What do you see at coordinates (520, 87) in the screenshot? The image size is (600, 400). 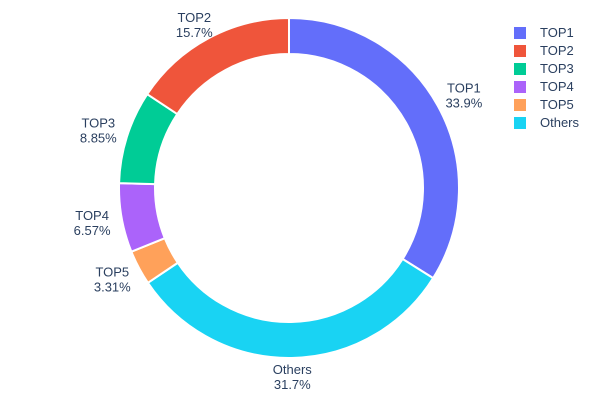 I see `legend-swatch-top4` at bounding box center [520, 87].